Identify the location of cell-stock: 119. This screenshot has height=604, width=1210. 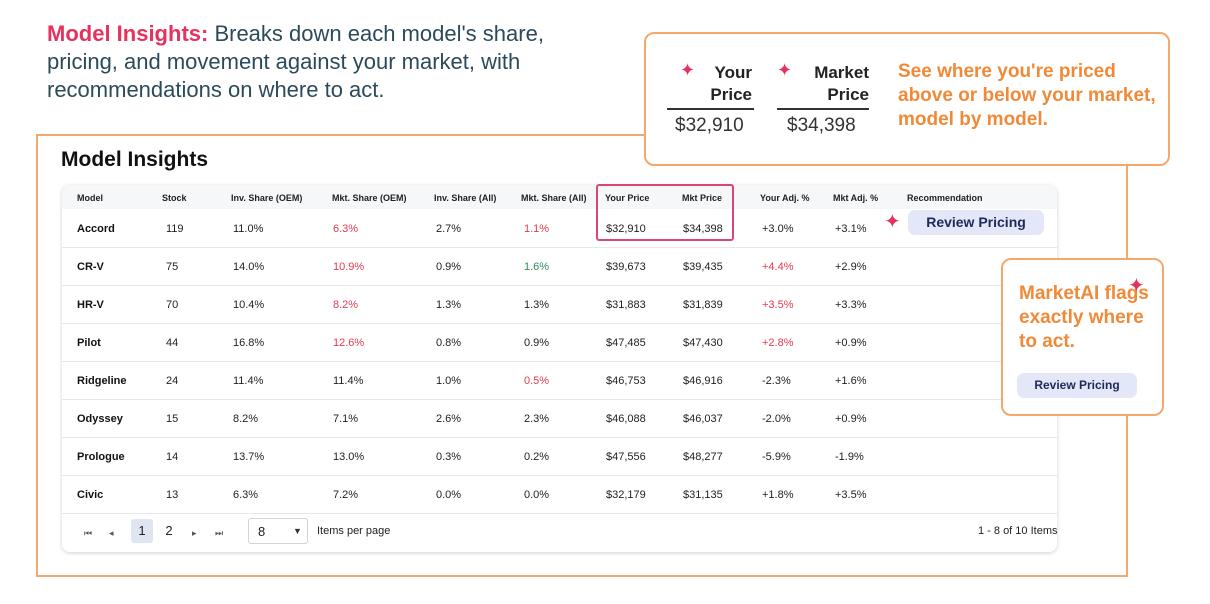
(175, 229).